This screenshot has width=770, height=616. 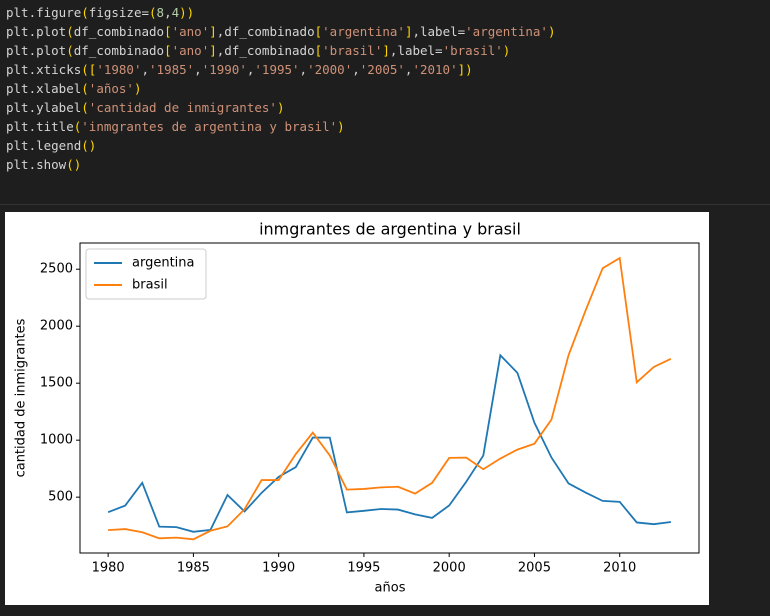 What do you see at coordinates (56, 326) in the screenshot?
I see `y-tick-label: 2000` at bounding box center [56, 326].